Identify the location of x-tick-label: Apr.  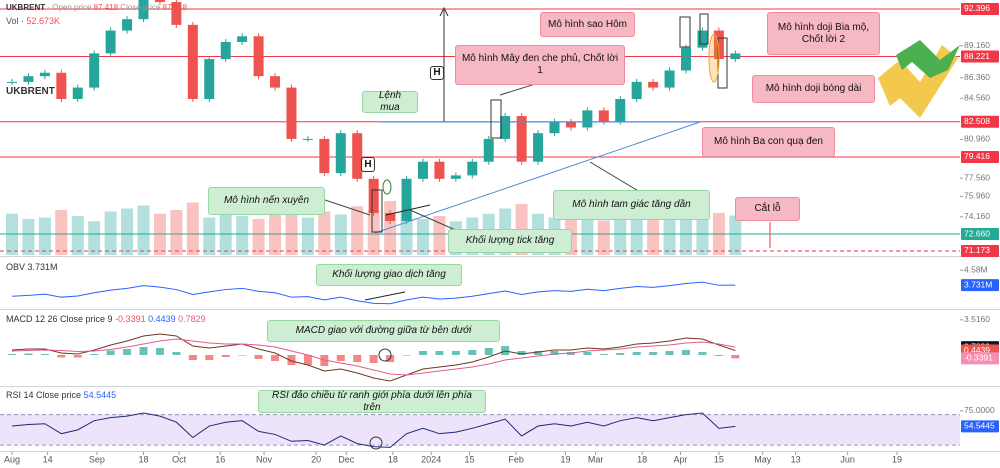
(681, 459).